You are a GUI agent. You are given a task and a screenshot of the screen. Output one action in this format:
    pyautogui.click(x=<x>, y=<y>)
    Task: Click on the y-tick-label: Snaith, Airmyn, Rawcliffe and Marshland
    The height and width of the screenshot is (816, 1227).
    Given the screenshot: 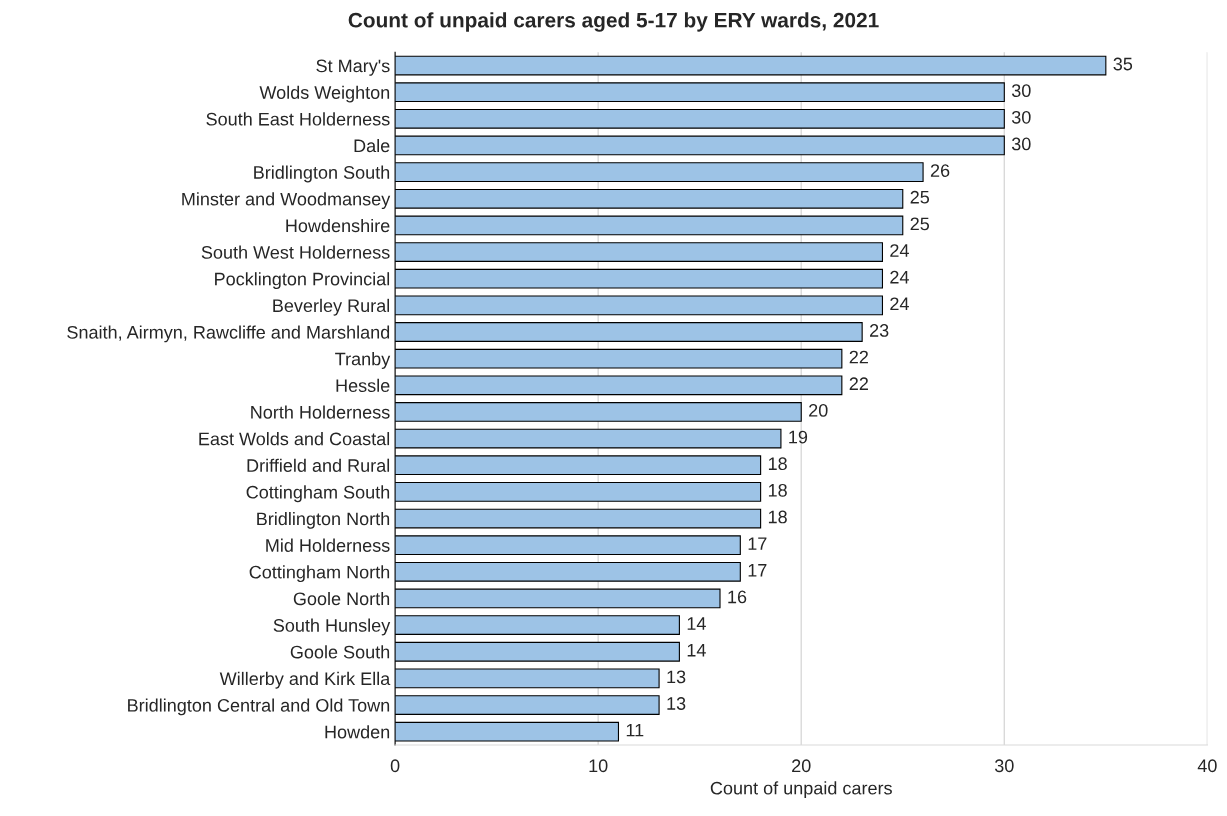 What is the action you would take?
    pyautogui.click(x=228, y=334)
    